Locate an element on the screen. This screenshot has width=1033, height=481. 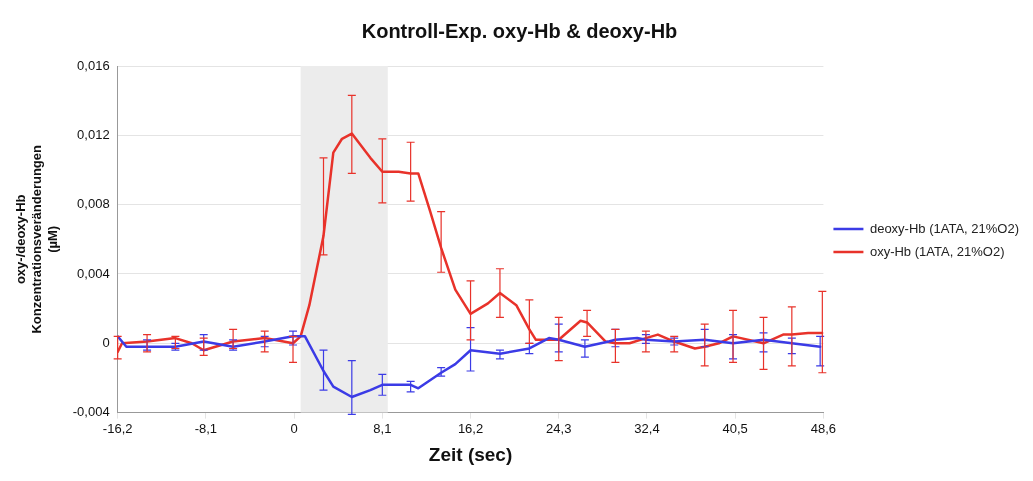
y-tick-label: 0,004 is located at coordinates (93, 273).